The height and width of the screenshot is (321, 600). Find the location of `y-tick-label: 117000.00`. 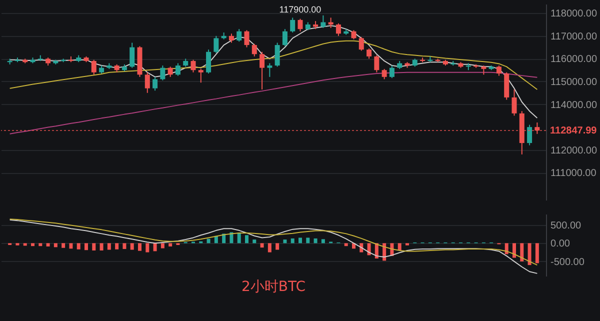

y-tick-label: 117000.00 is located at coordinates (574, 36).